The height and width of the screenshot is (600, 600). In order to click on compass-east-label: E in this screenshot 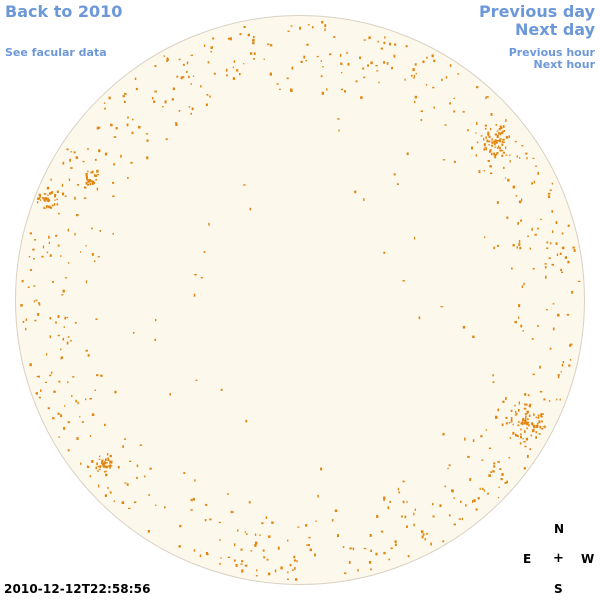, I will do `click(527, 559)`.